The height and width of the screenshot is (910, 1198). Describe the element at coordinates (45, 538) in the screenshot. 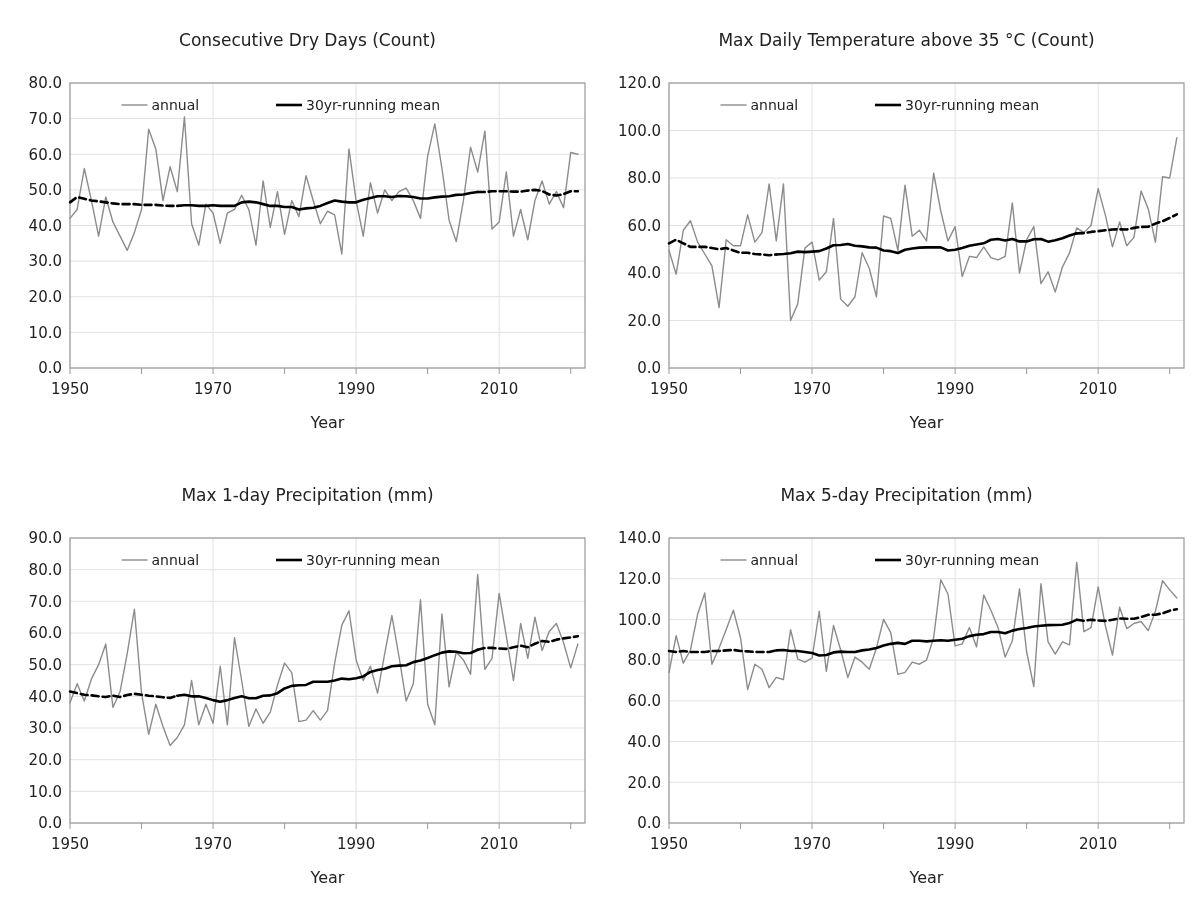

I see `y-tick-label: 90.0` at that location.